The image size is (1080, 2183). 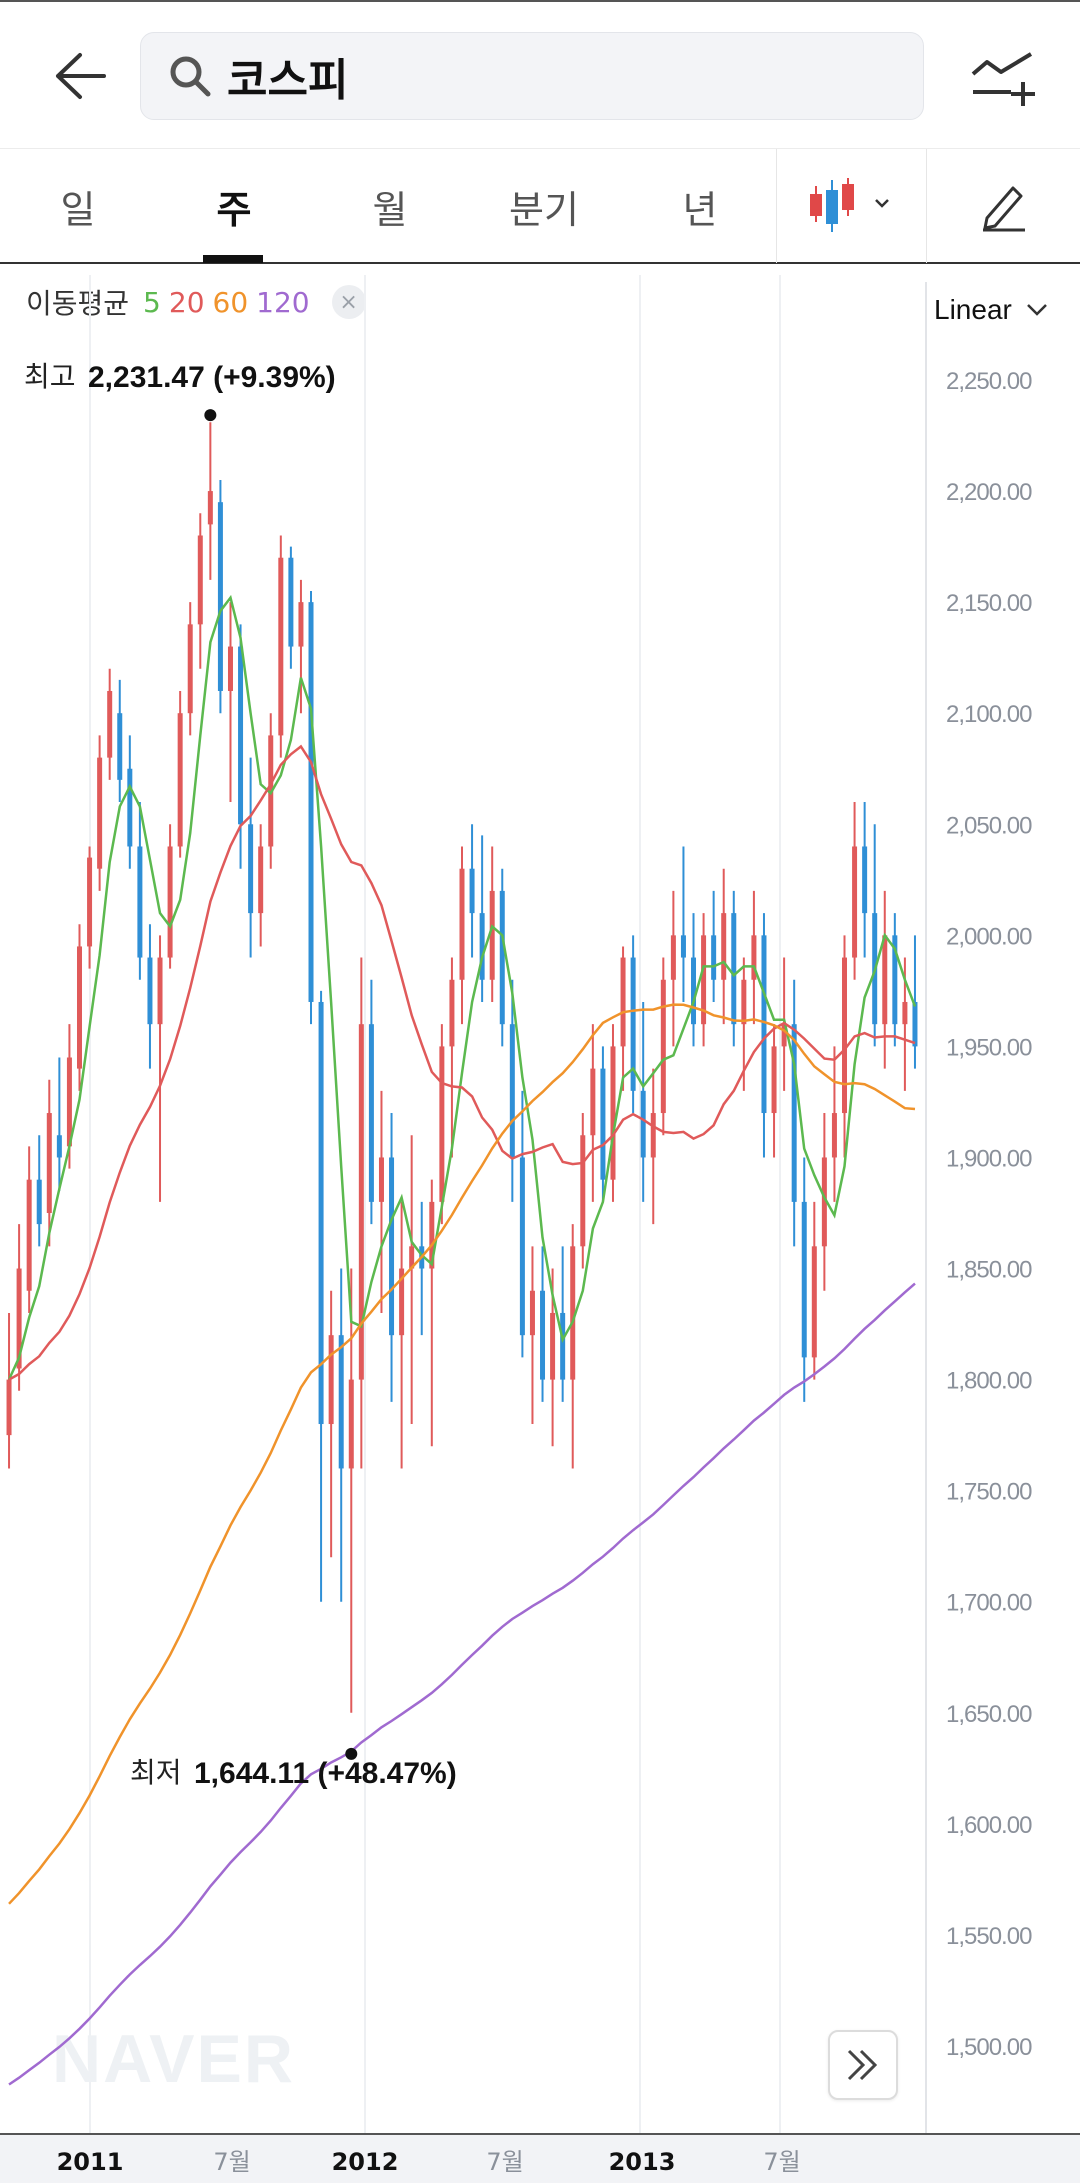 What do you see at coordinates (989, 1603) in the screenshot?
I see `y-tick-label: 1,700.00` at bounding box center [989, 1603].